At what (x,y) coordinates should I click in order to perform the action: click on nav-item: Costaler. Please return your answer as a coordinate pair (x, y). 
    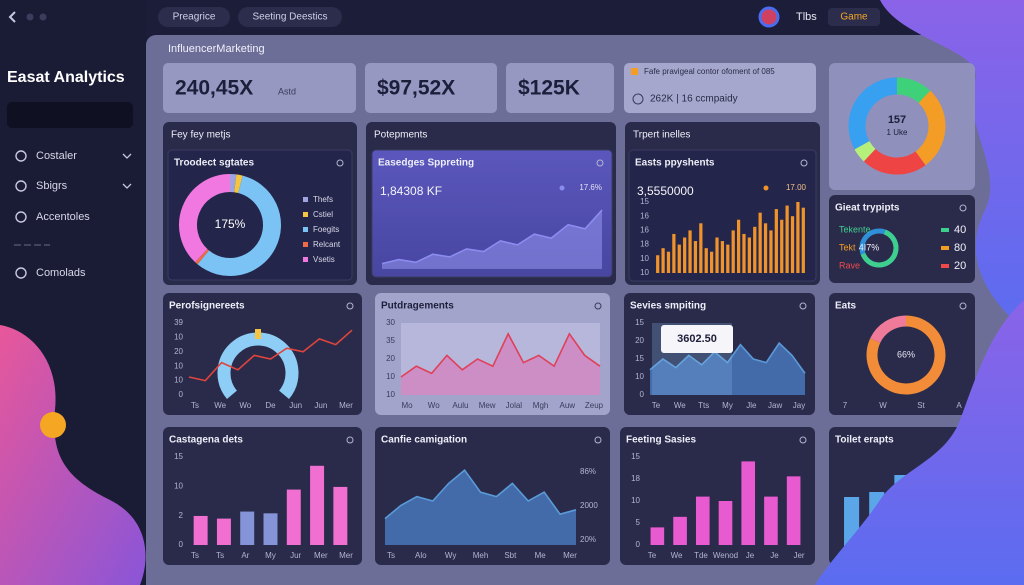
    Looking at the image, I should click on (56, 156).